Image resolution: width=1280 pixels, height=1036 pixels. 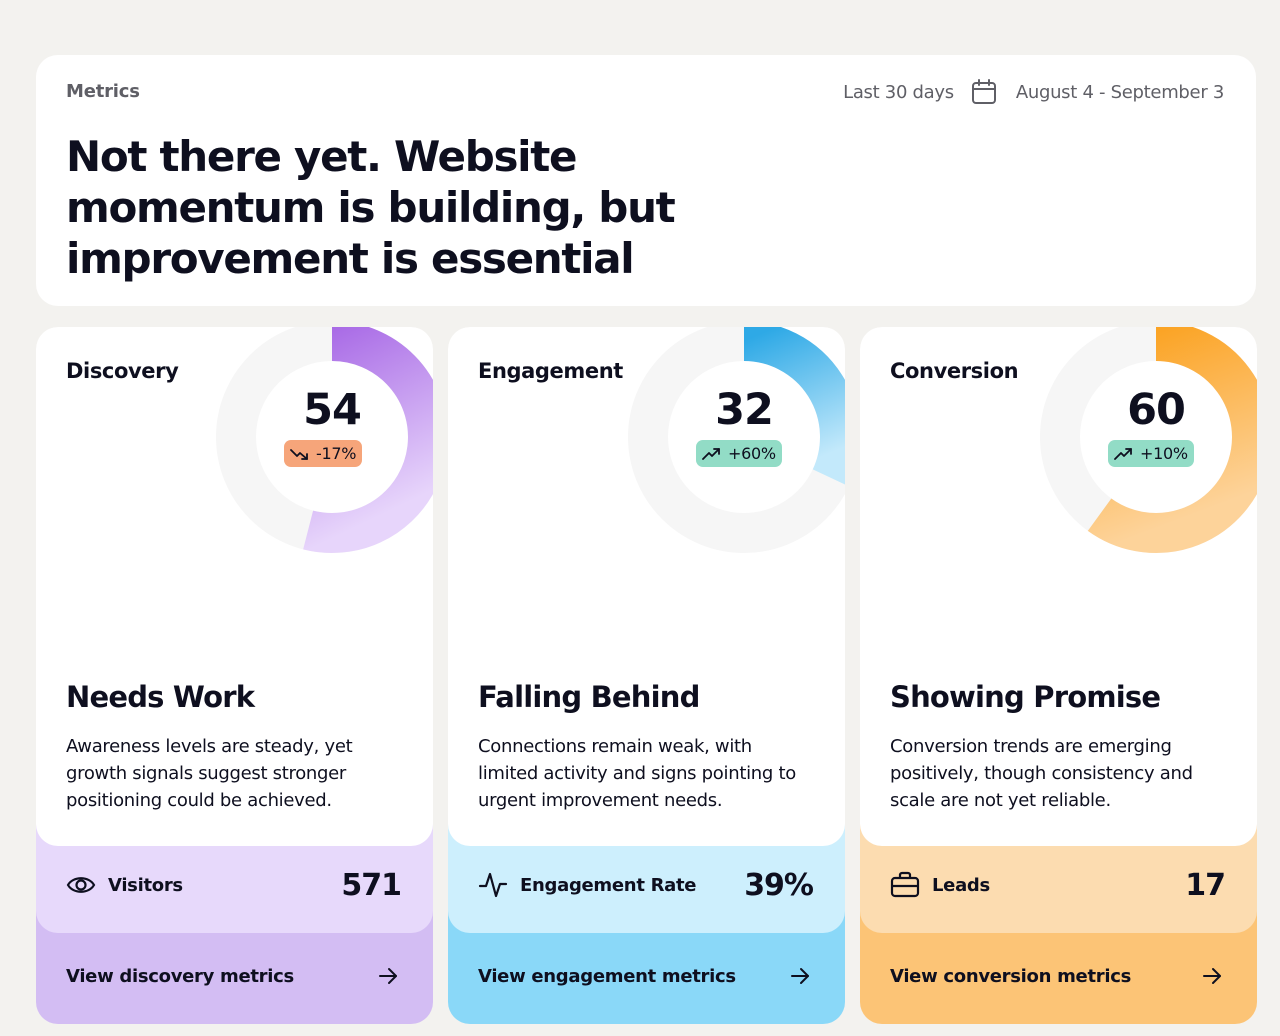 I want to click on date-range-selector: Last 30 days August 4 - September 3, so click(x=1033, y=92).